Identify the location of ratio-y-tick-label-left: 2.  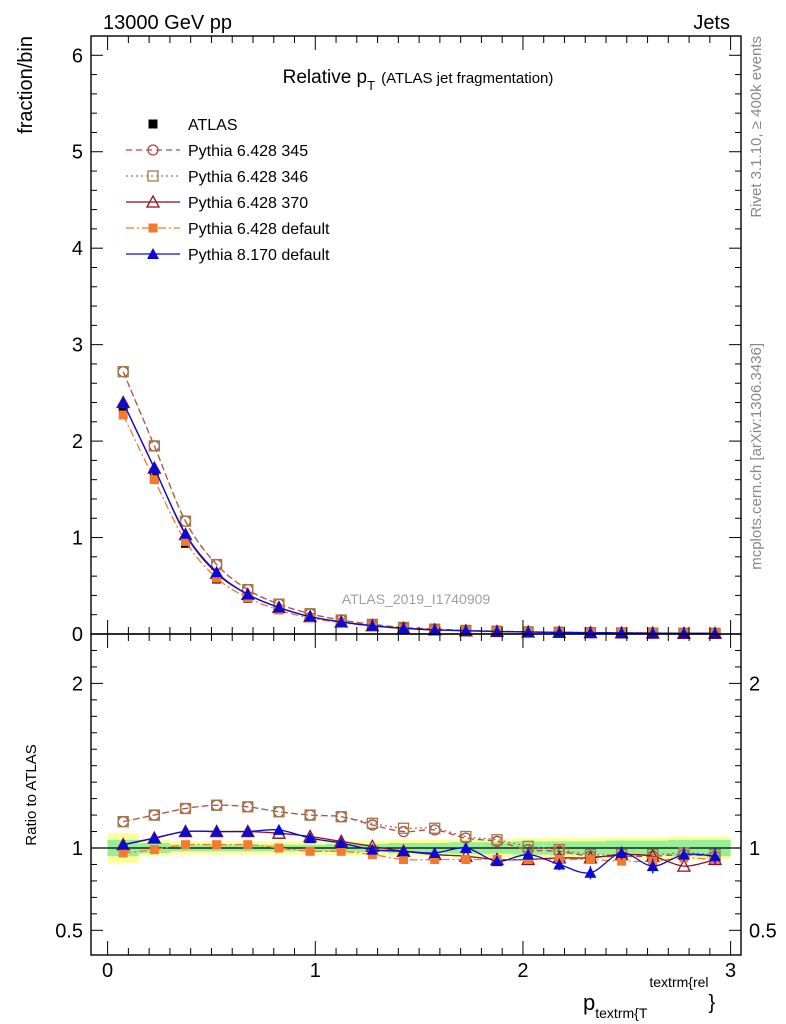
(77, 684).